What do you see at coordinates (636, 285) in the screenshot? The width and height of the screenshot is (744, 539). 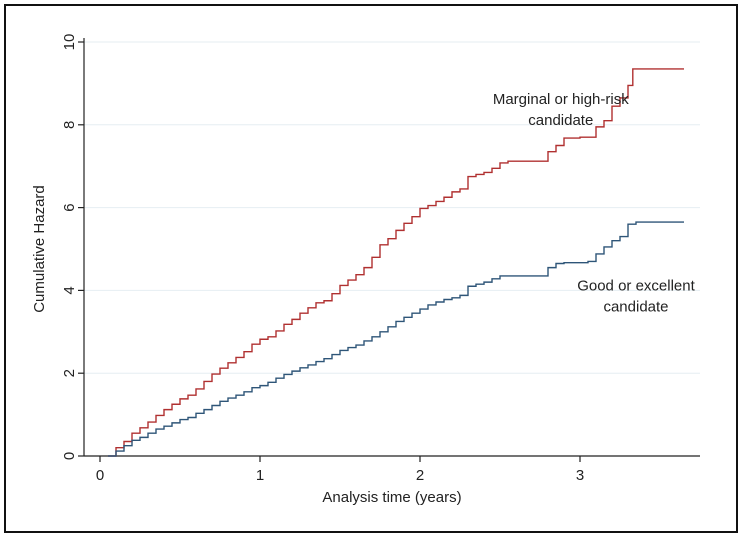 I see `annotation-1-line-0: Good or excellent` at bounding box center [636, 285].